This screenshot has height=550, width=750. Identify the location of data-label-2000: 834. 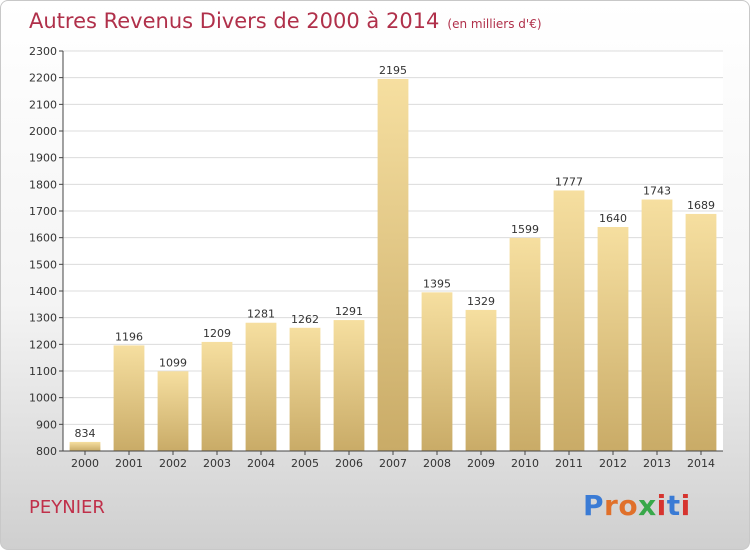
(85, 433).